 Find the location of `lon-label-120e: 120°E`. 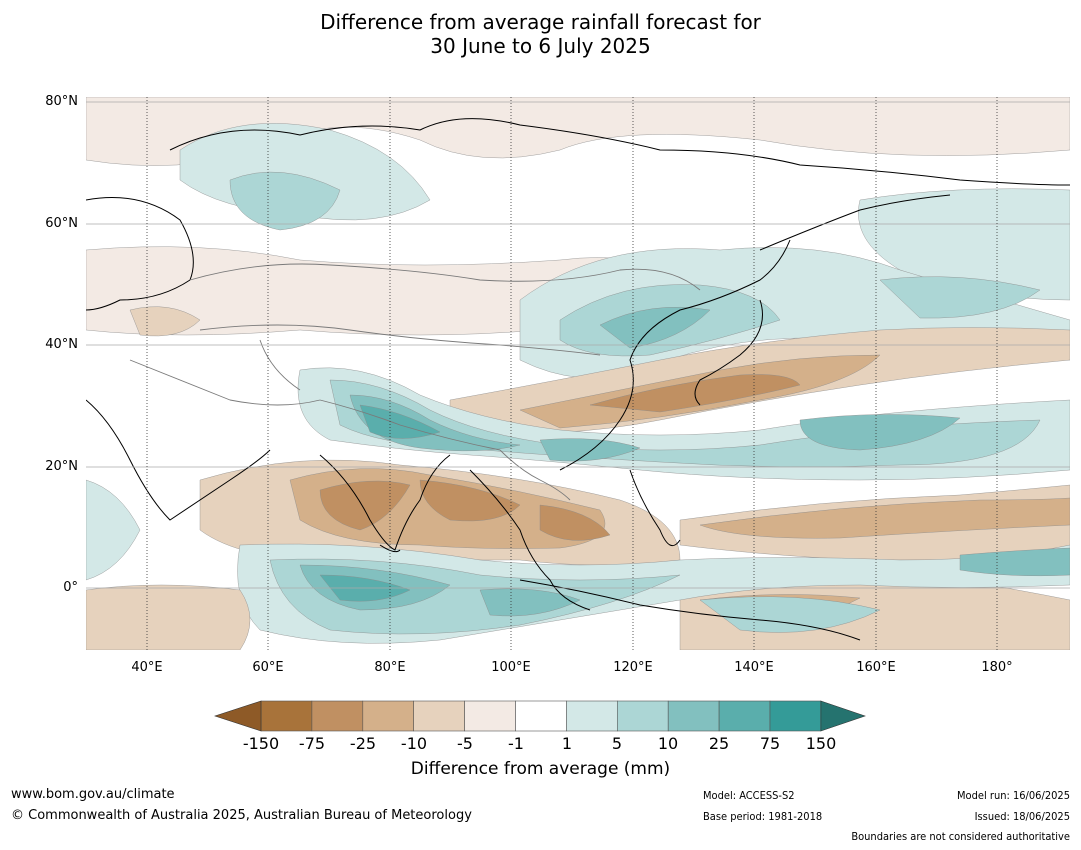

lon-label-120e: 120°E is located at coordinates (633, 667).